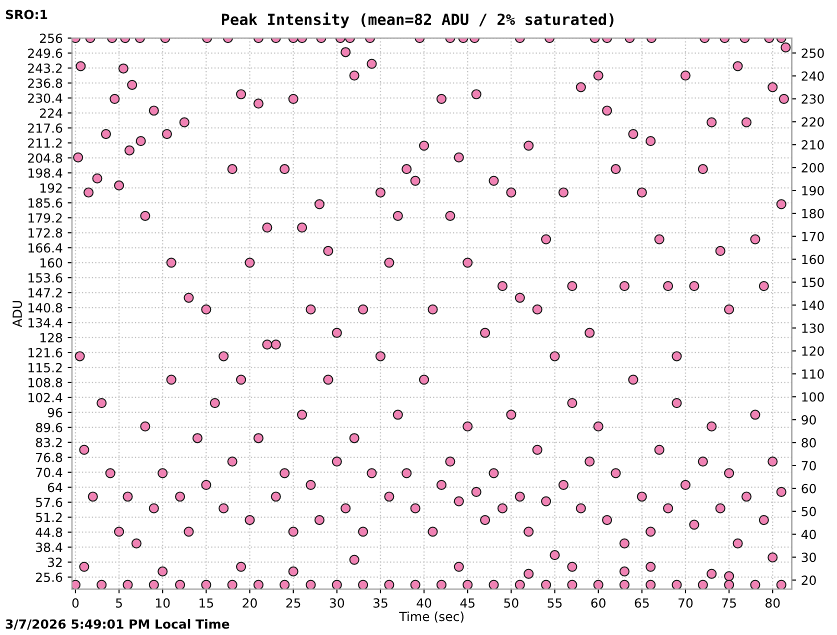  Describe the element at coordinates (49, 533) in the screenshot. I see `y-tick-label: 44.8` at that location.